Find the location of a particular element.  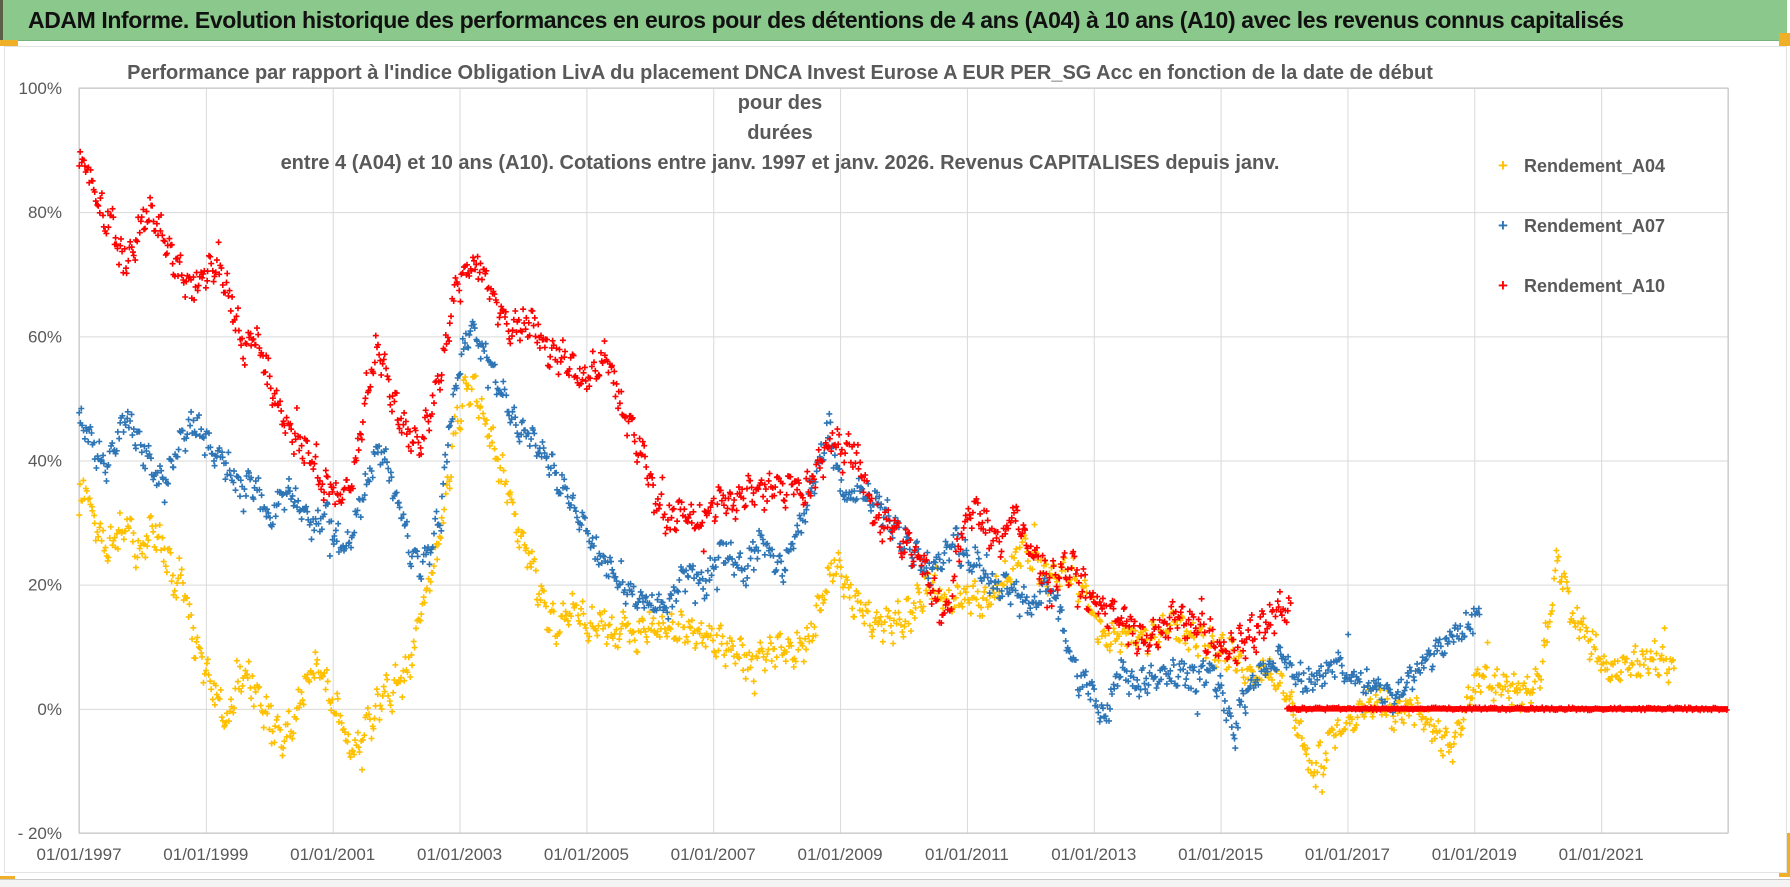

legend-label: Rendement_A07 is located at coordinates (1595, 225).